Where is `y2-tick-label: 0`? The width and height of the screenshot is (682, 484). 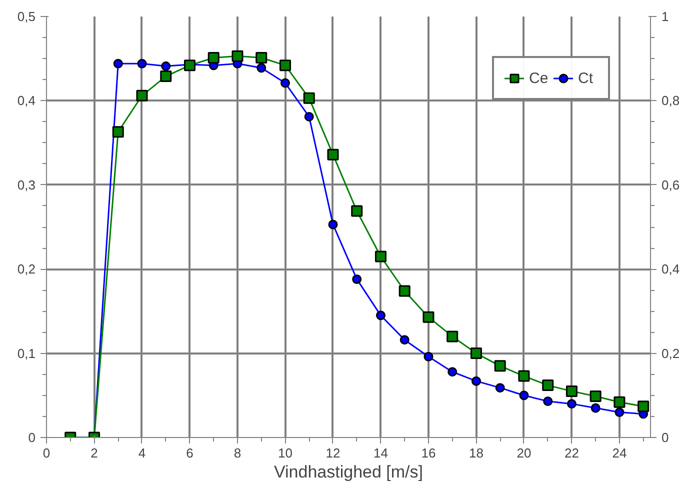
y2-tick-label: 0 is located at coordinates (665, 437).